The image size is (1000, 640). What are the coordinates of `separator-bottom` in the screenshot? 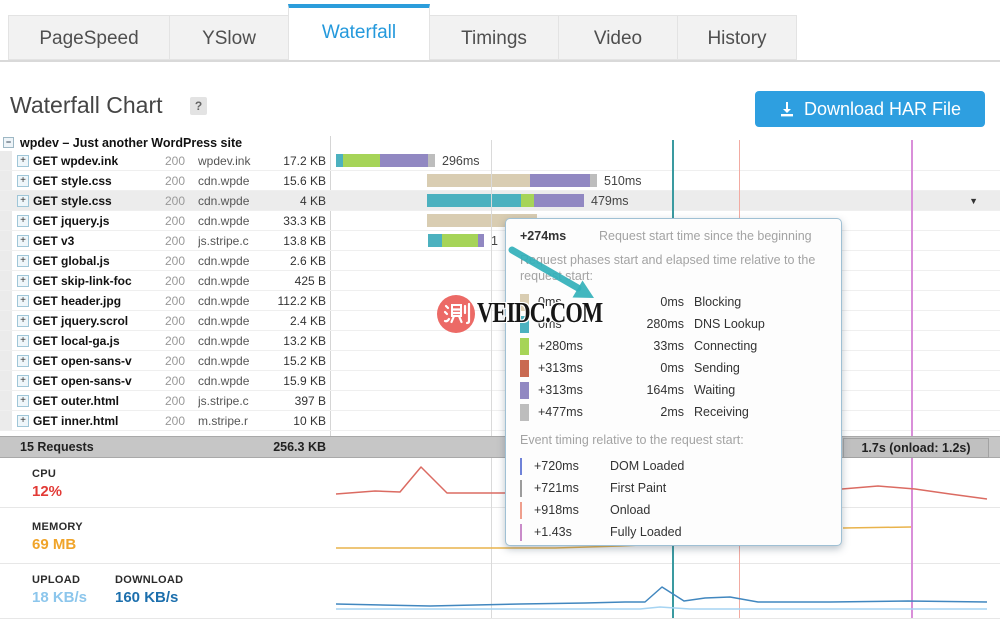 It's located at (500, 618).